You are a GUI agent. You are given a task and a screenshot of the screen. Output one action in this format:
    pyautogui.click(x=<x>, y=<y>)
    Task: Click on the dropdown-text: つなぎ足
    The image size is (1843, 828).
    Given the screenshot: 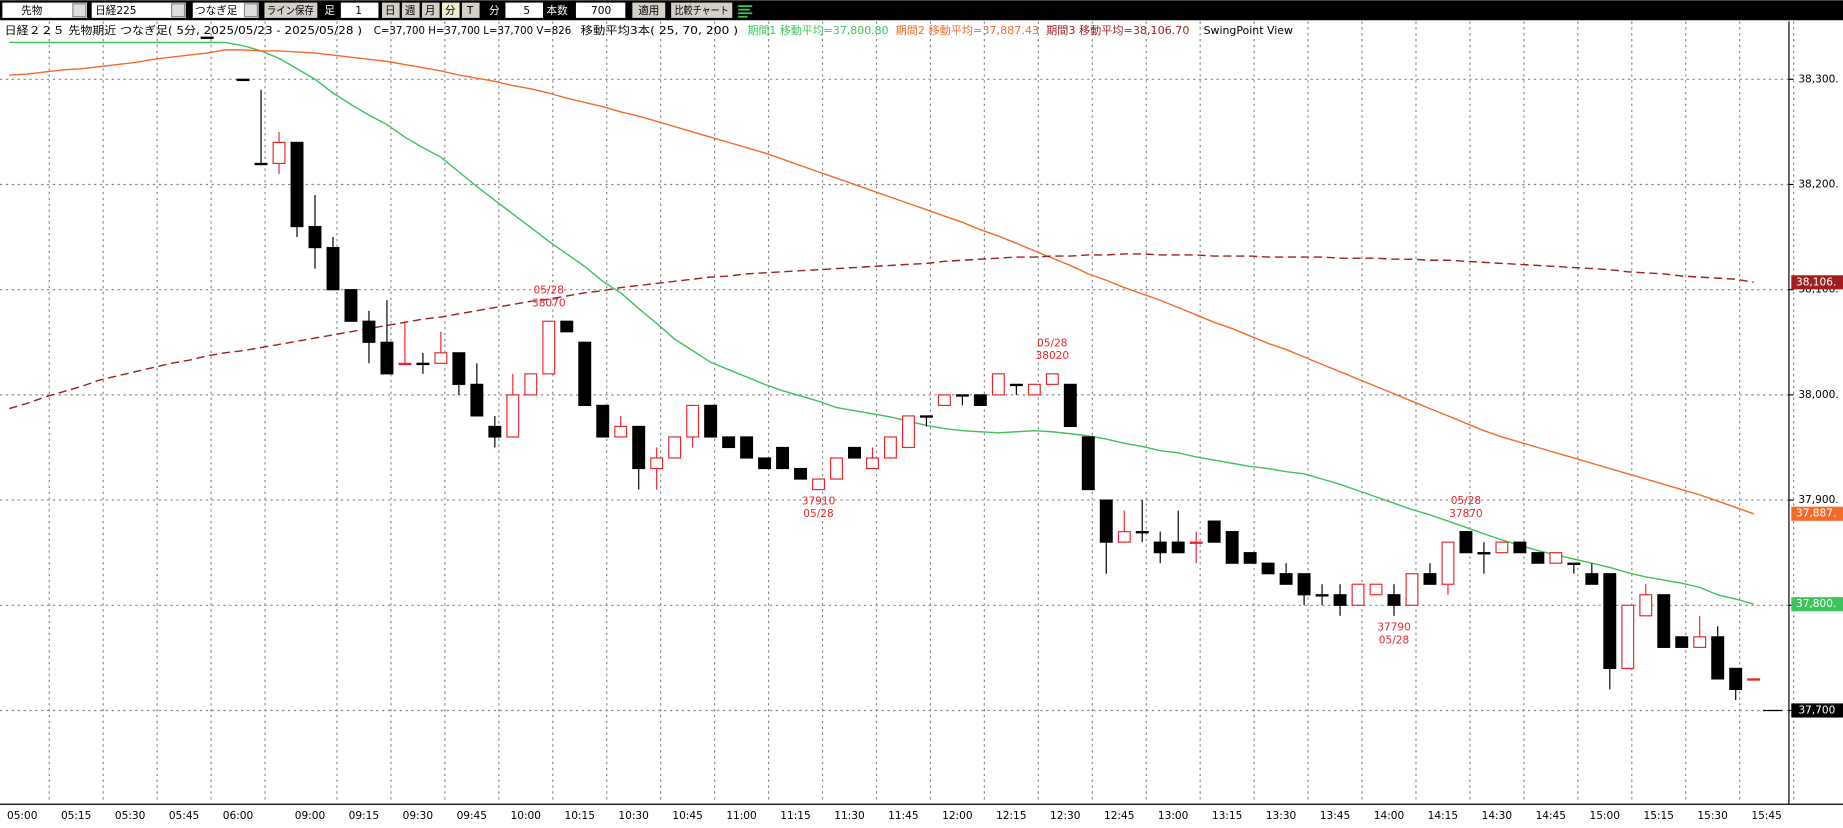 What is the action you would take?
    pyautogui.click(x=216, y=10)
    